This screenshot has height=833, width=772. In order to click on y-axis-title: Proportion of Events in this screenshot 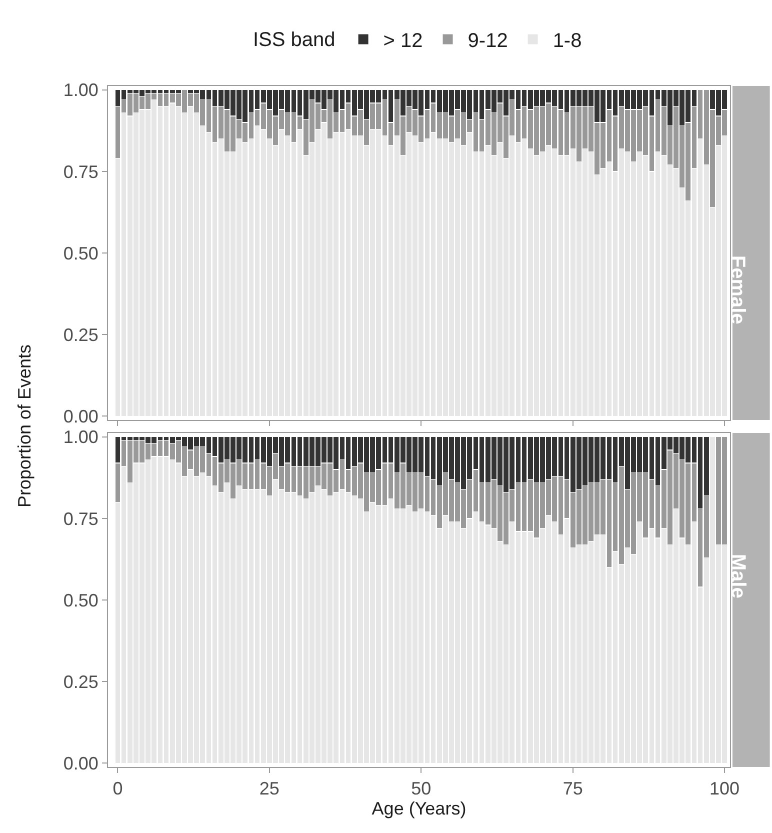, I will do `click(24, 426)`.